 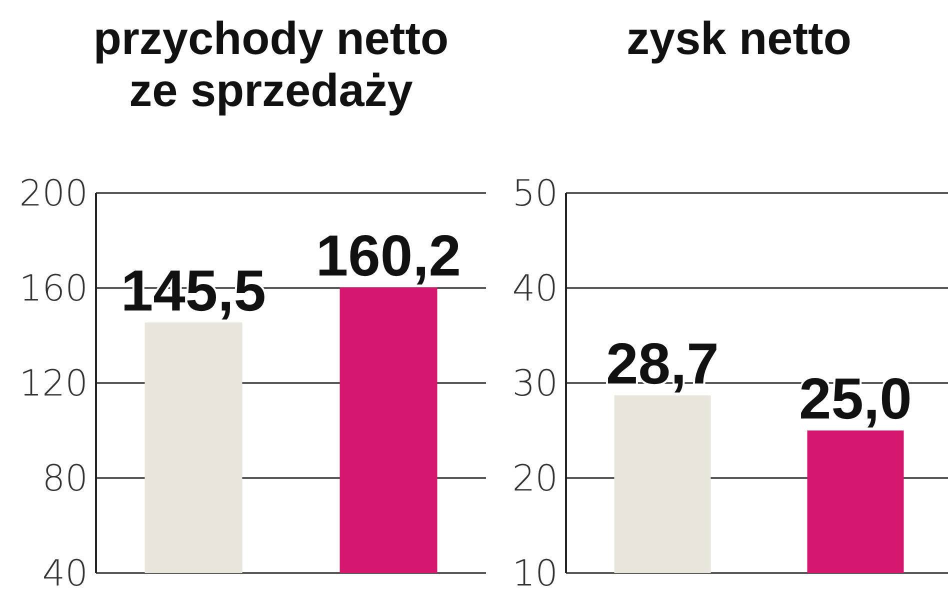 What do you see at coordinates (53, 289) in the screenshot?
I see `y-tick-label: 160` at bounding box center [53, 289].